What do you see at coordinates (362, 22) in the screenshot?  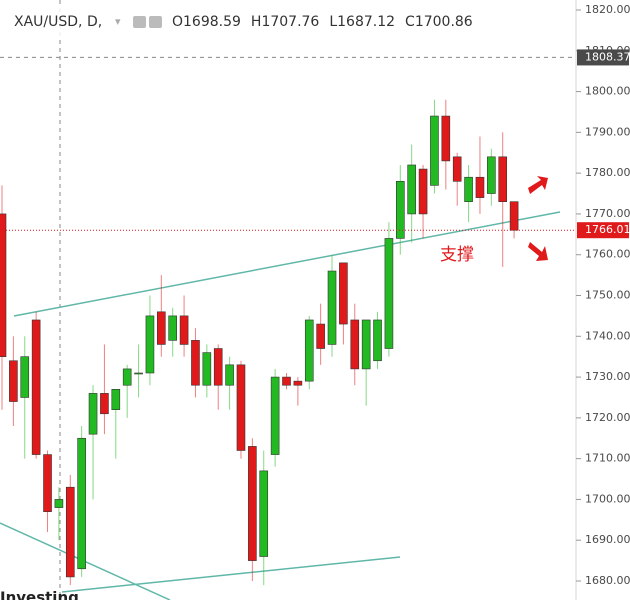 I see `legend-value: L1687.12` at bounding box center [362, 22].